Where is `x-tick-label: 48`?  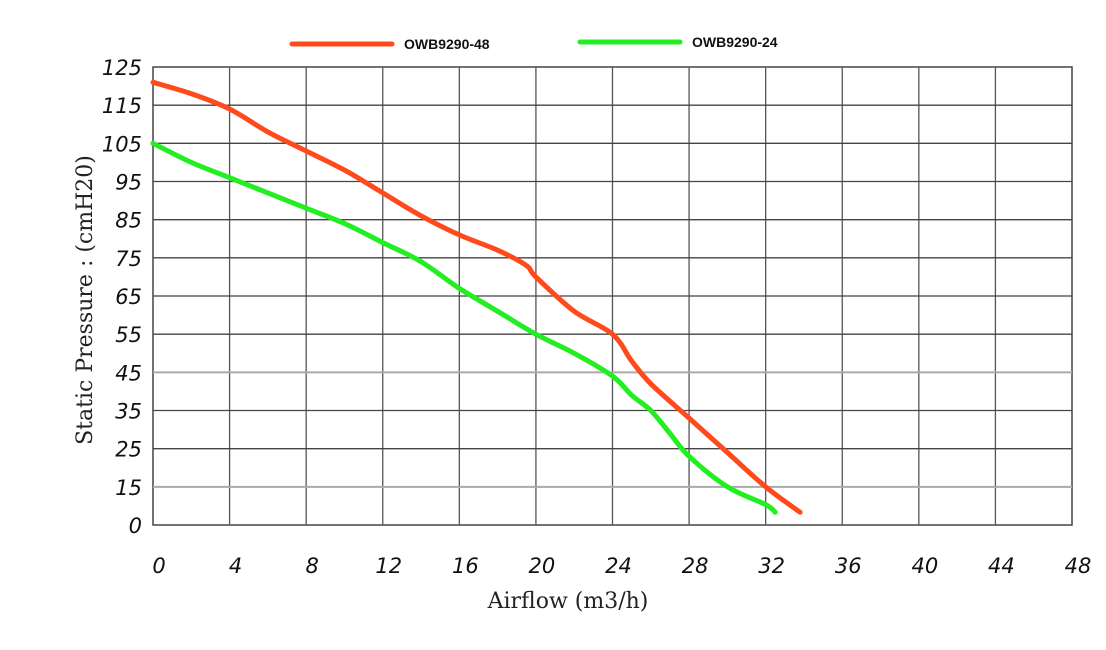
x-tick-label: 48 is located at coordinates (1078, 566).